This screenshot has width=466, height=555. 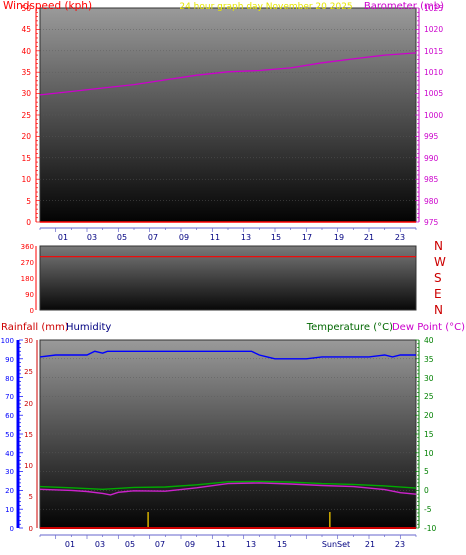 I want to click on temperature-tick: 0, so click(x=426, y=490).